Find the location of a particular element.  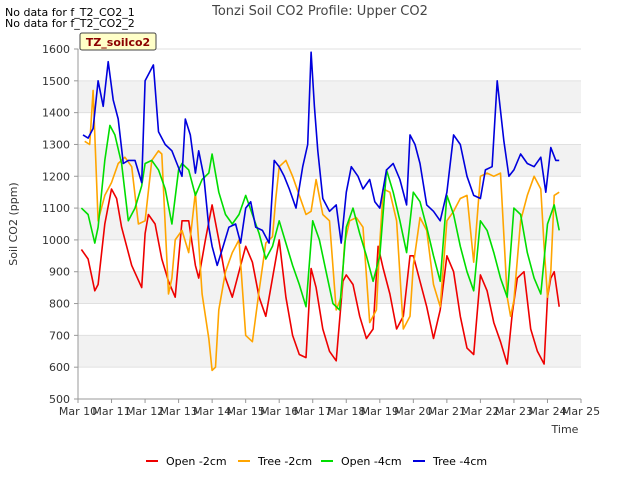

chart-badge: TZ_soilco2 is located at coordinates (118, 41).